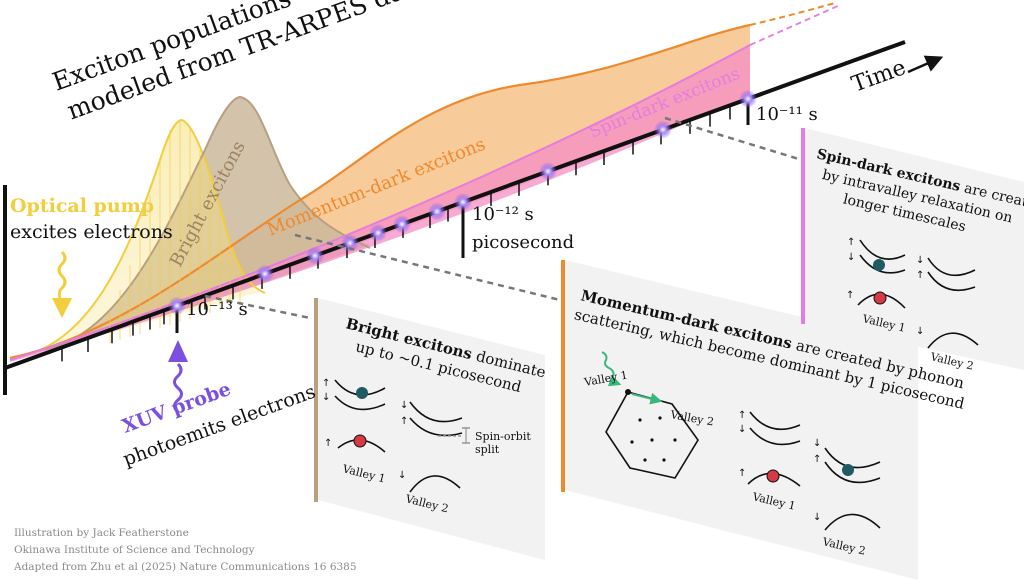 This screenshot has height=584, width=1024. I want to click on spin-dark-extension, so click(795, 25).